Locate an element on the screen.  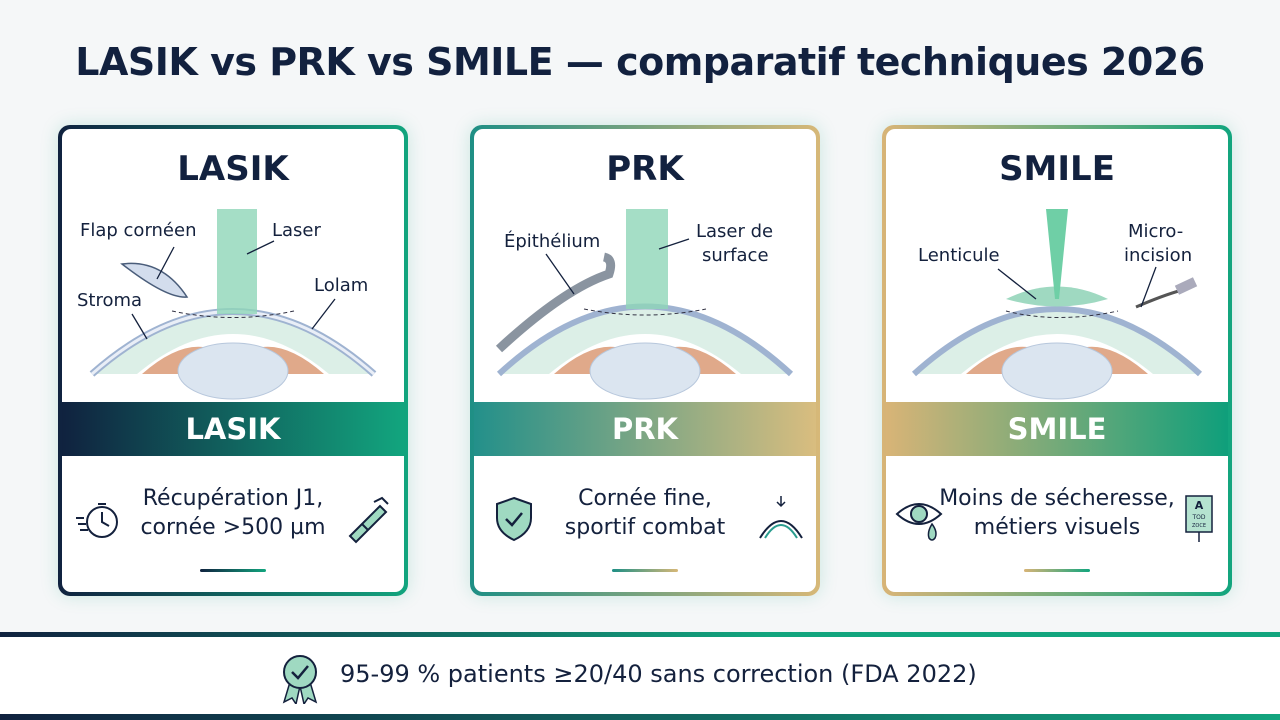
band-label: LASIK is located at coordinates (233, 429).